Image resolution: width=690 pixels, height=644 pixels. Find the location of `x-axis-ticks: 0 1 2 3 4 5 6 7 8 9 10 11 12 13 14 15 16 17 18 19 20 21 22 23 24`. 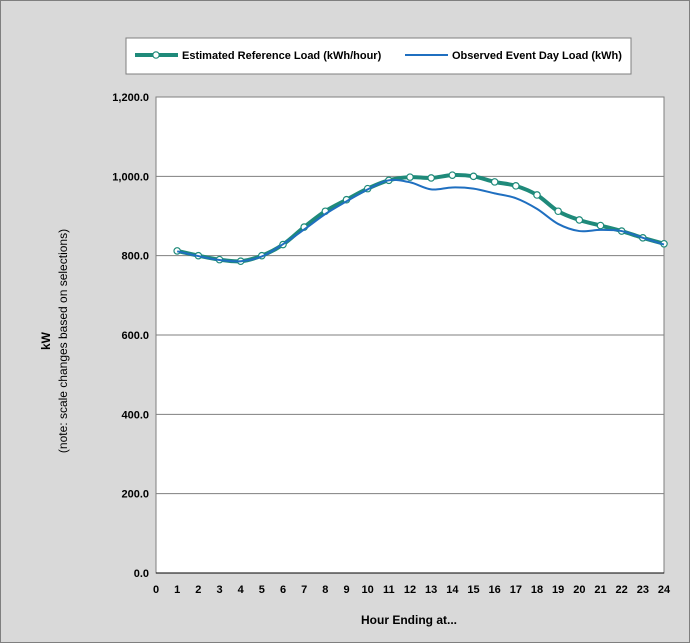

x-axis-ticks: 0 1 2 3 4 5 6 7 8 9 10 11 12 13 14 15 16 17 18 19 20 21 22 23 24 is located at coordinates (412, 590).